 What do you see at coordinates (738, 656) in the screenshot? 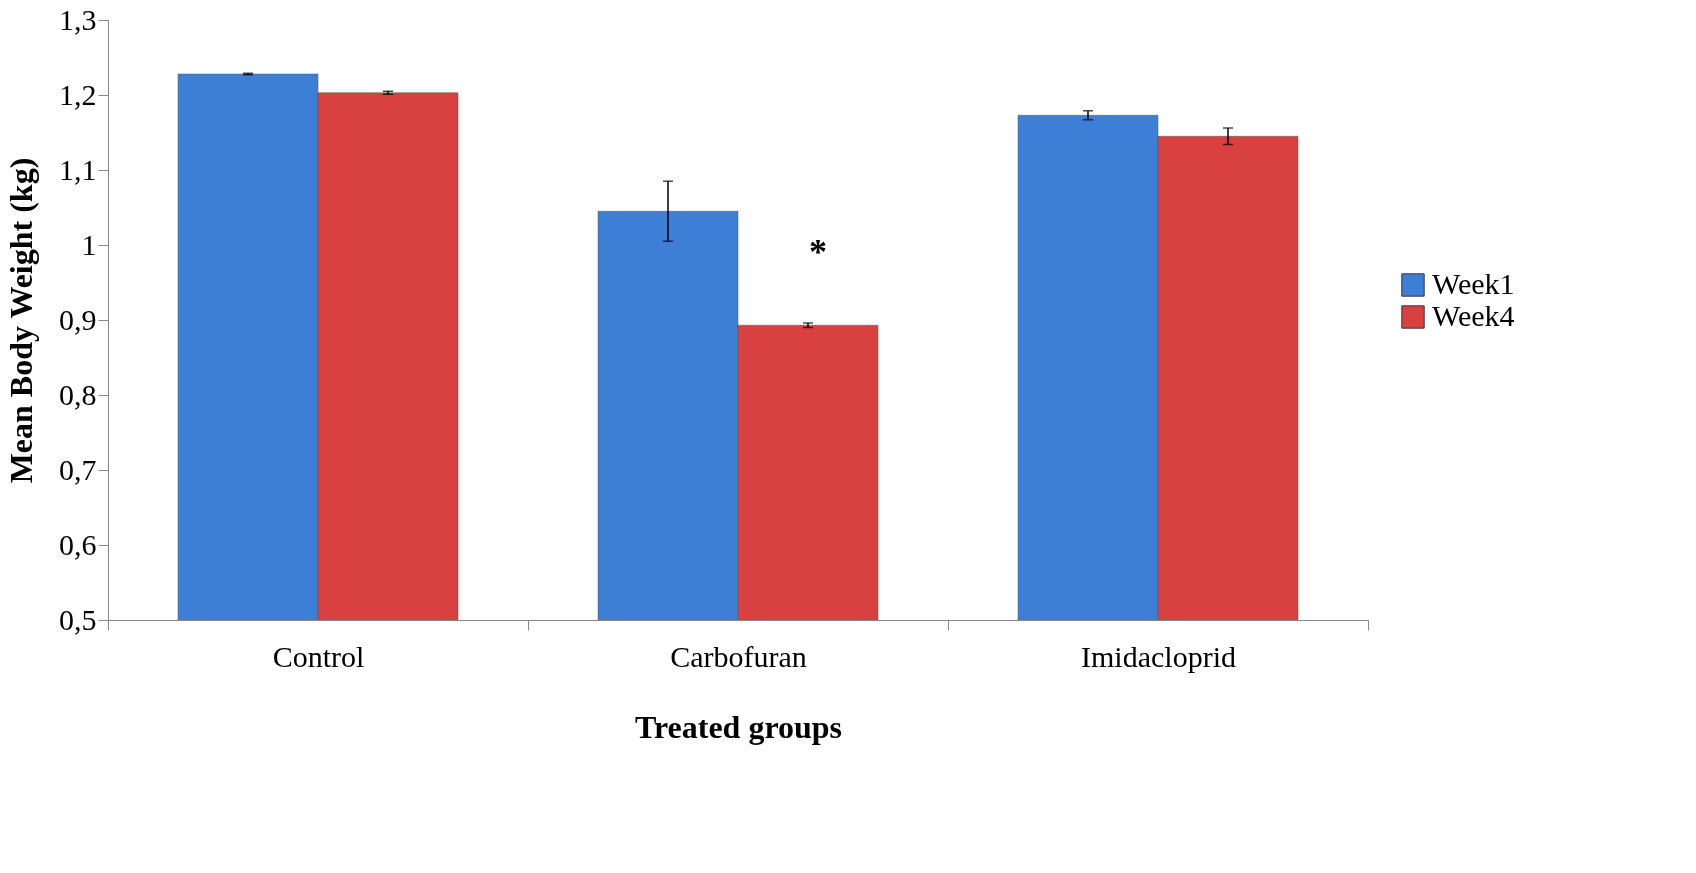
I see `x-tick-label: Carbofuran` at bounding box center [738, 656].